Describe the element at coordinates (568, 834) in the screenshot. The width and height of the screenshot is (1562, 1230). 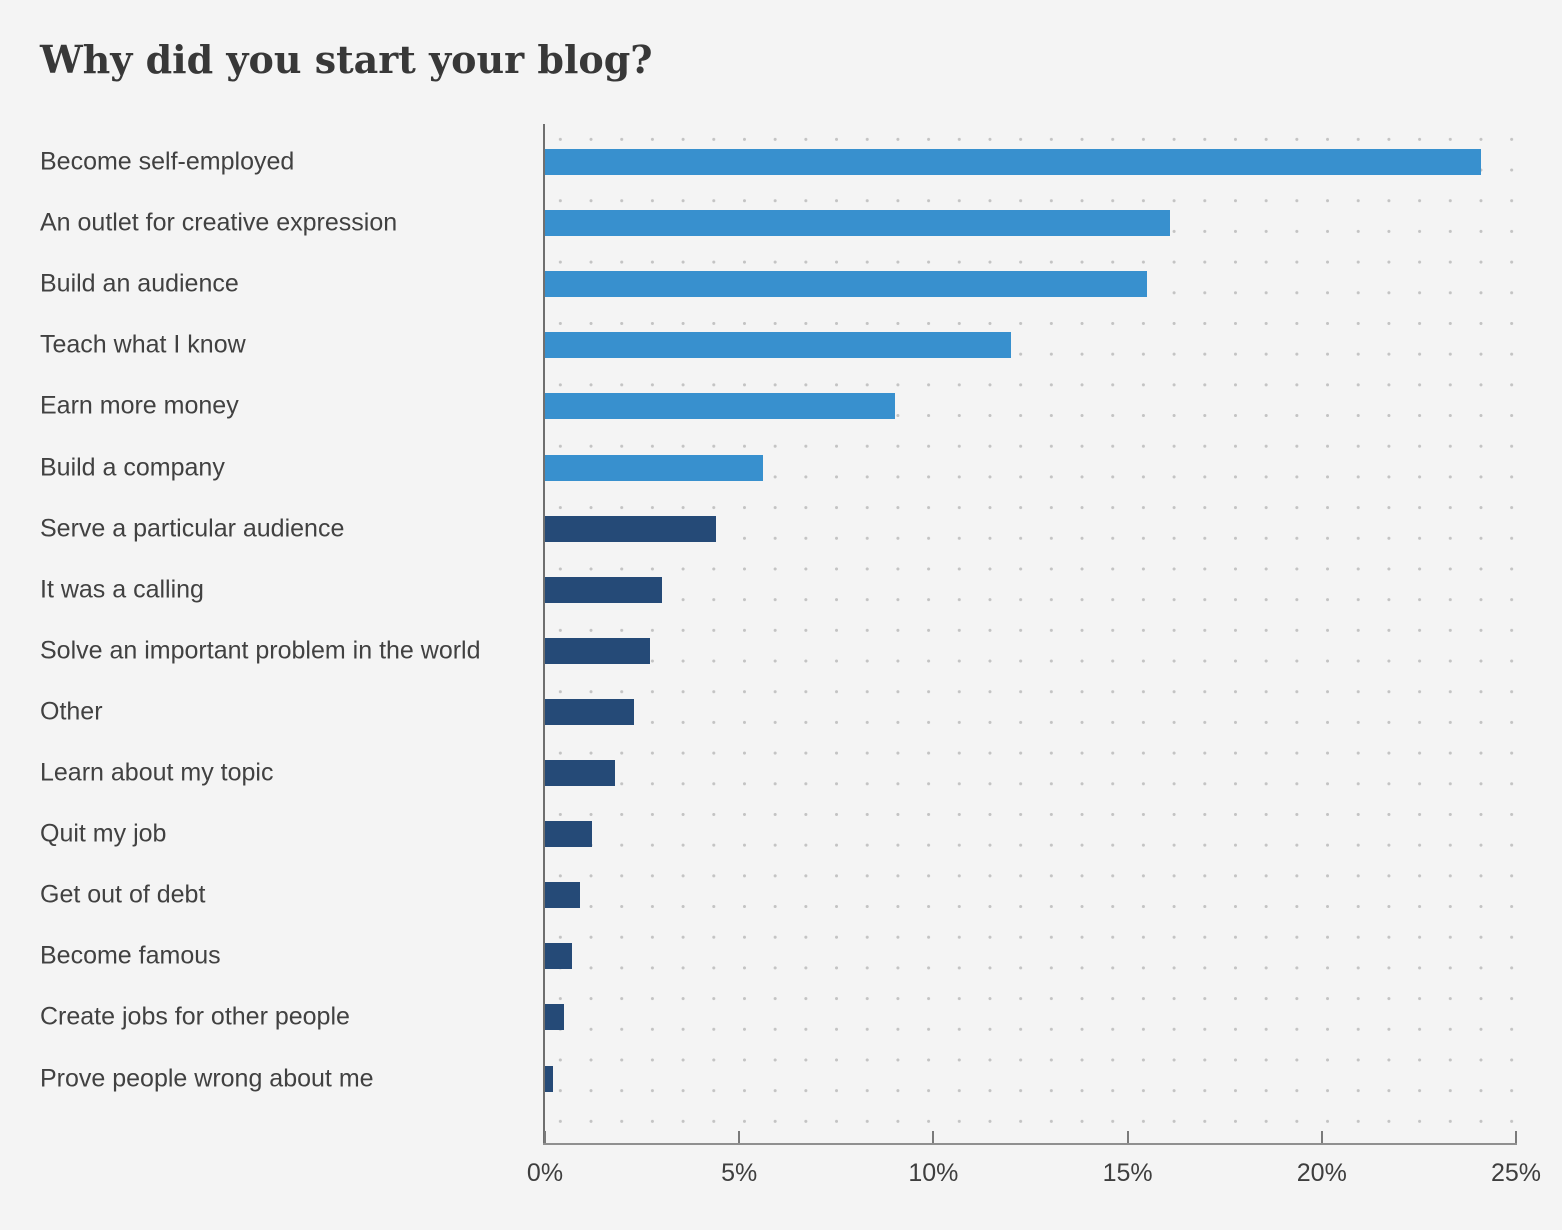
I see `bar-quit-my-job` at that location.